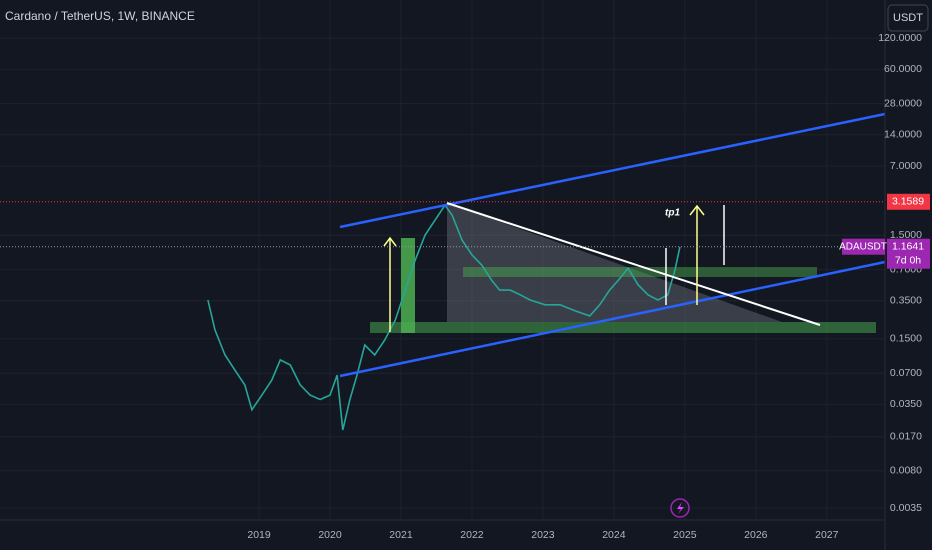  What do you see at coordinates (906, 437) in the screenshot?
I see `y-tick-label: 0.0170` at bounding box center [906, 437].